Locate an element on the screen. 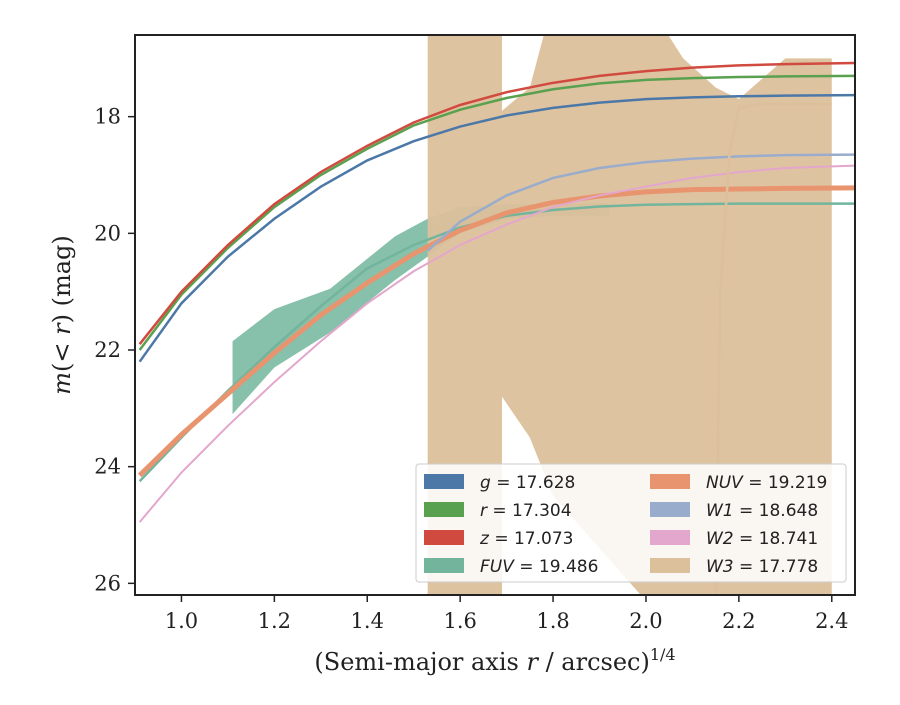 The width and height of the screenshot is (900, 705). legend-box is located at coordinates (631, 523).